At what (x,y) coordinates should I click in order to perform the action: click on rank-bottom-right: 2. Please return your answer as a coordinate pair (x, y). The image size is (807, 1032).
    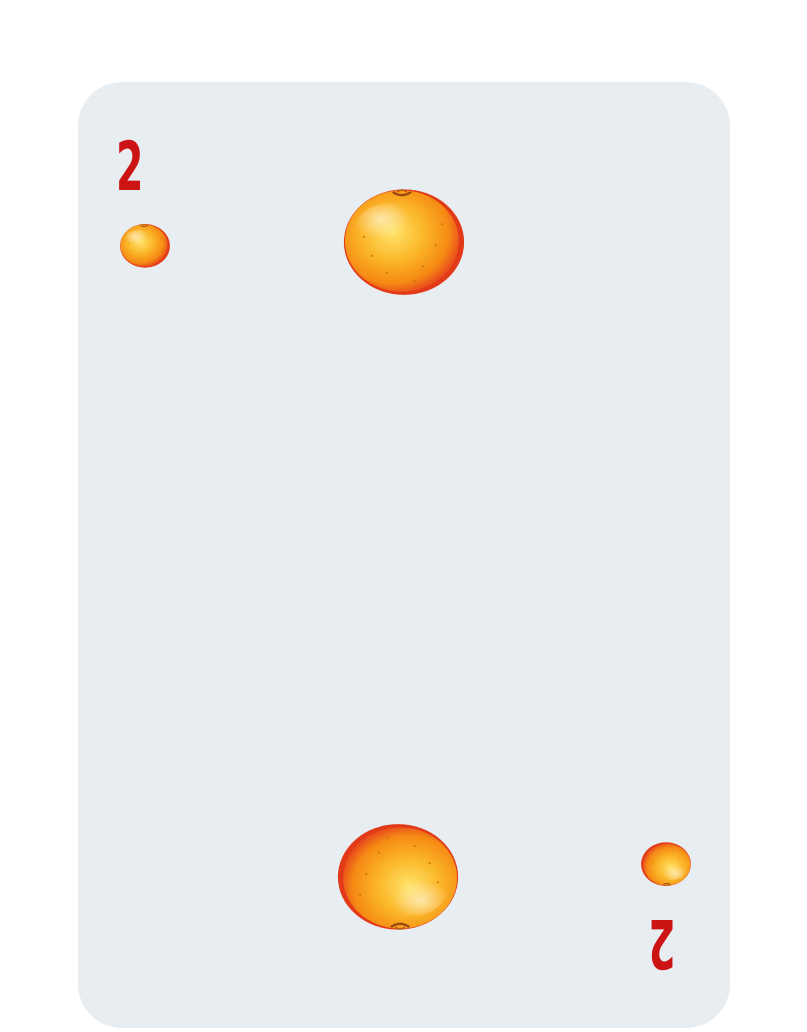
    Looking at the image, I should click on (662, 942).